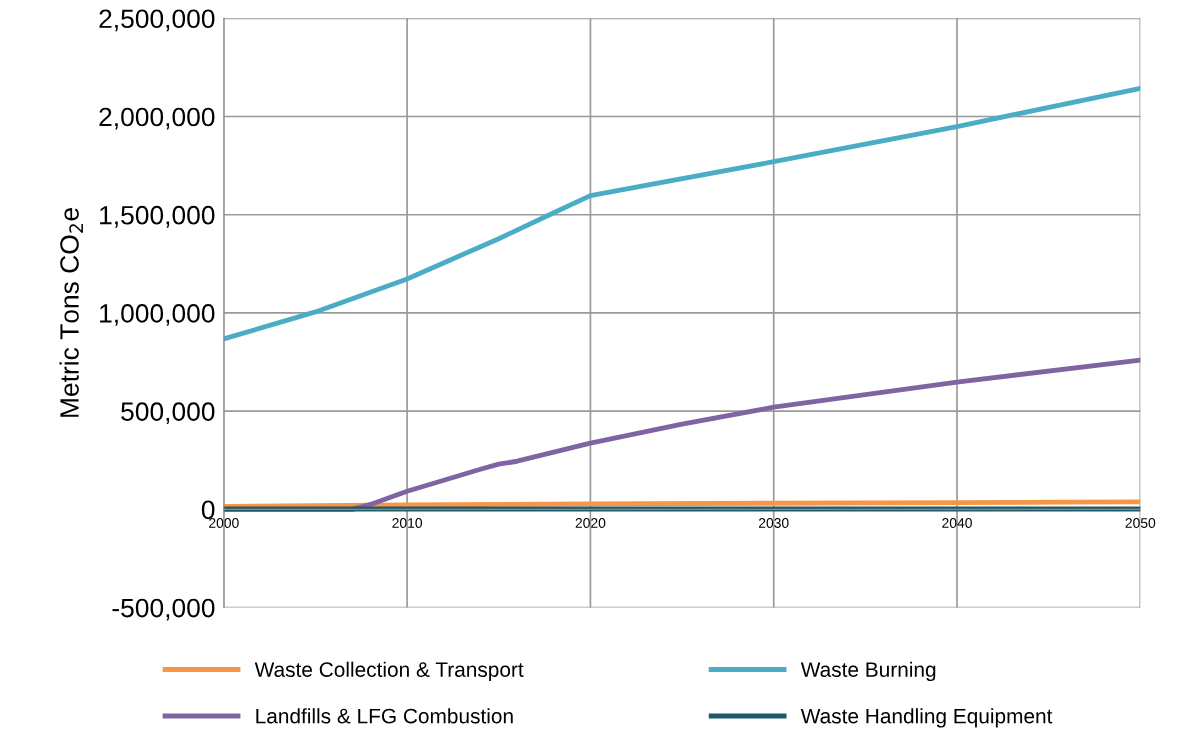  I want to click on legend-label: Waste Handling Equipment, so click(926, 718).